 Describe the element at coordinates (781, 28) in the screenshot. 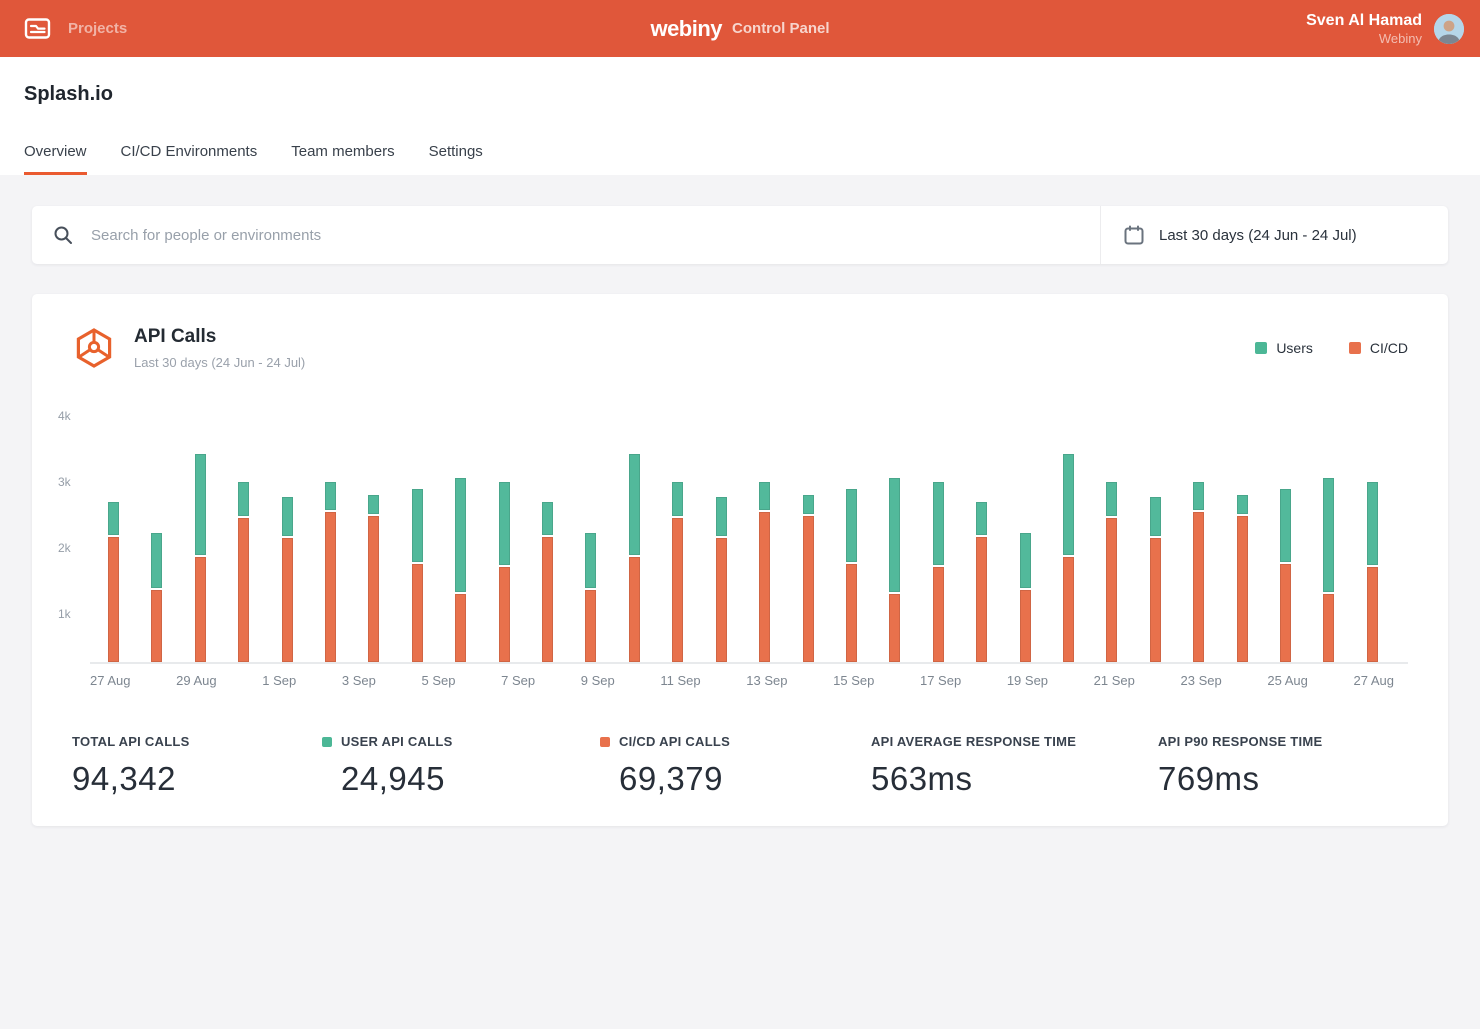

I see `brand-suffix: Control Panel` at that location.